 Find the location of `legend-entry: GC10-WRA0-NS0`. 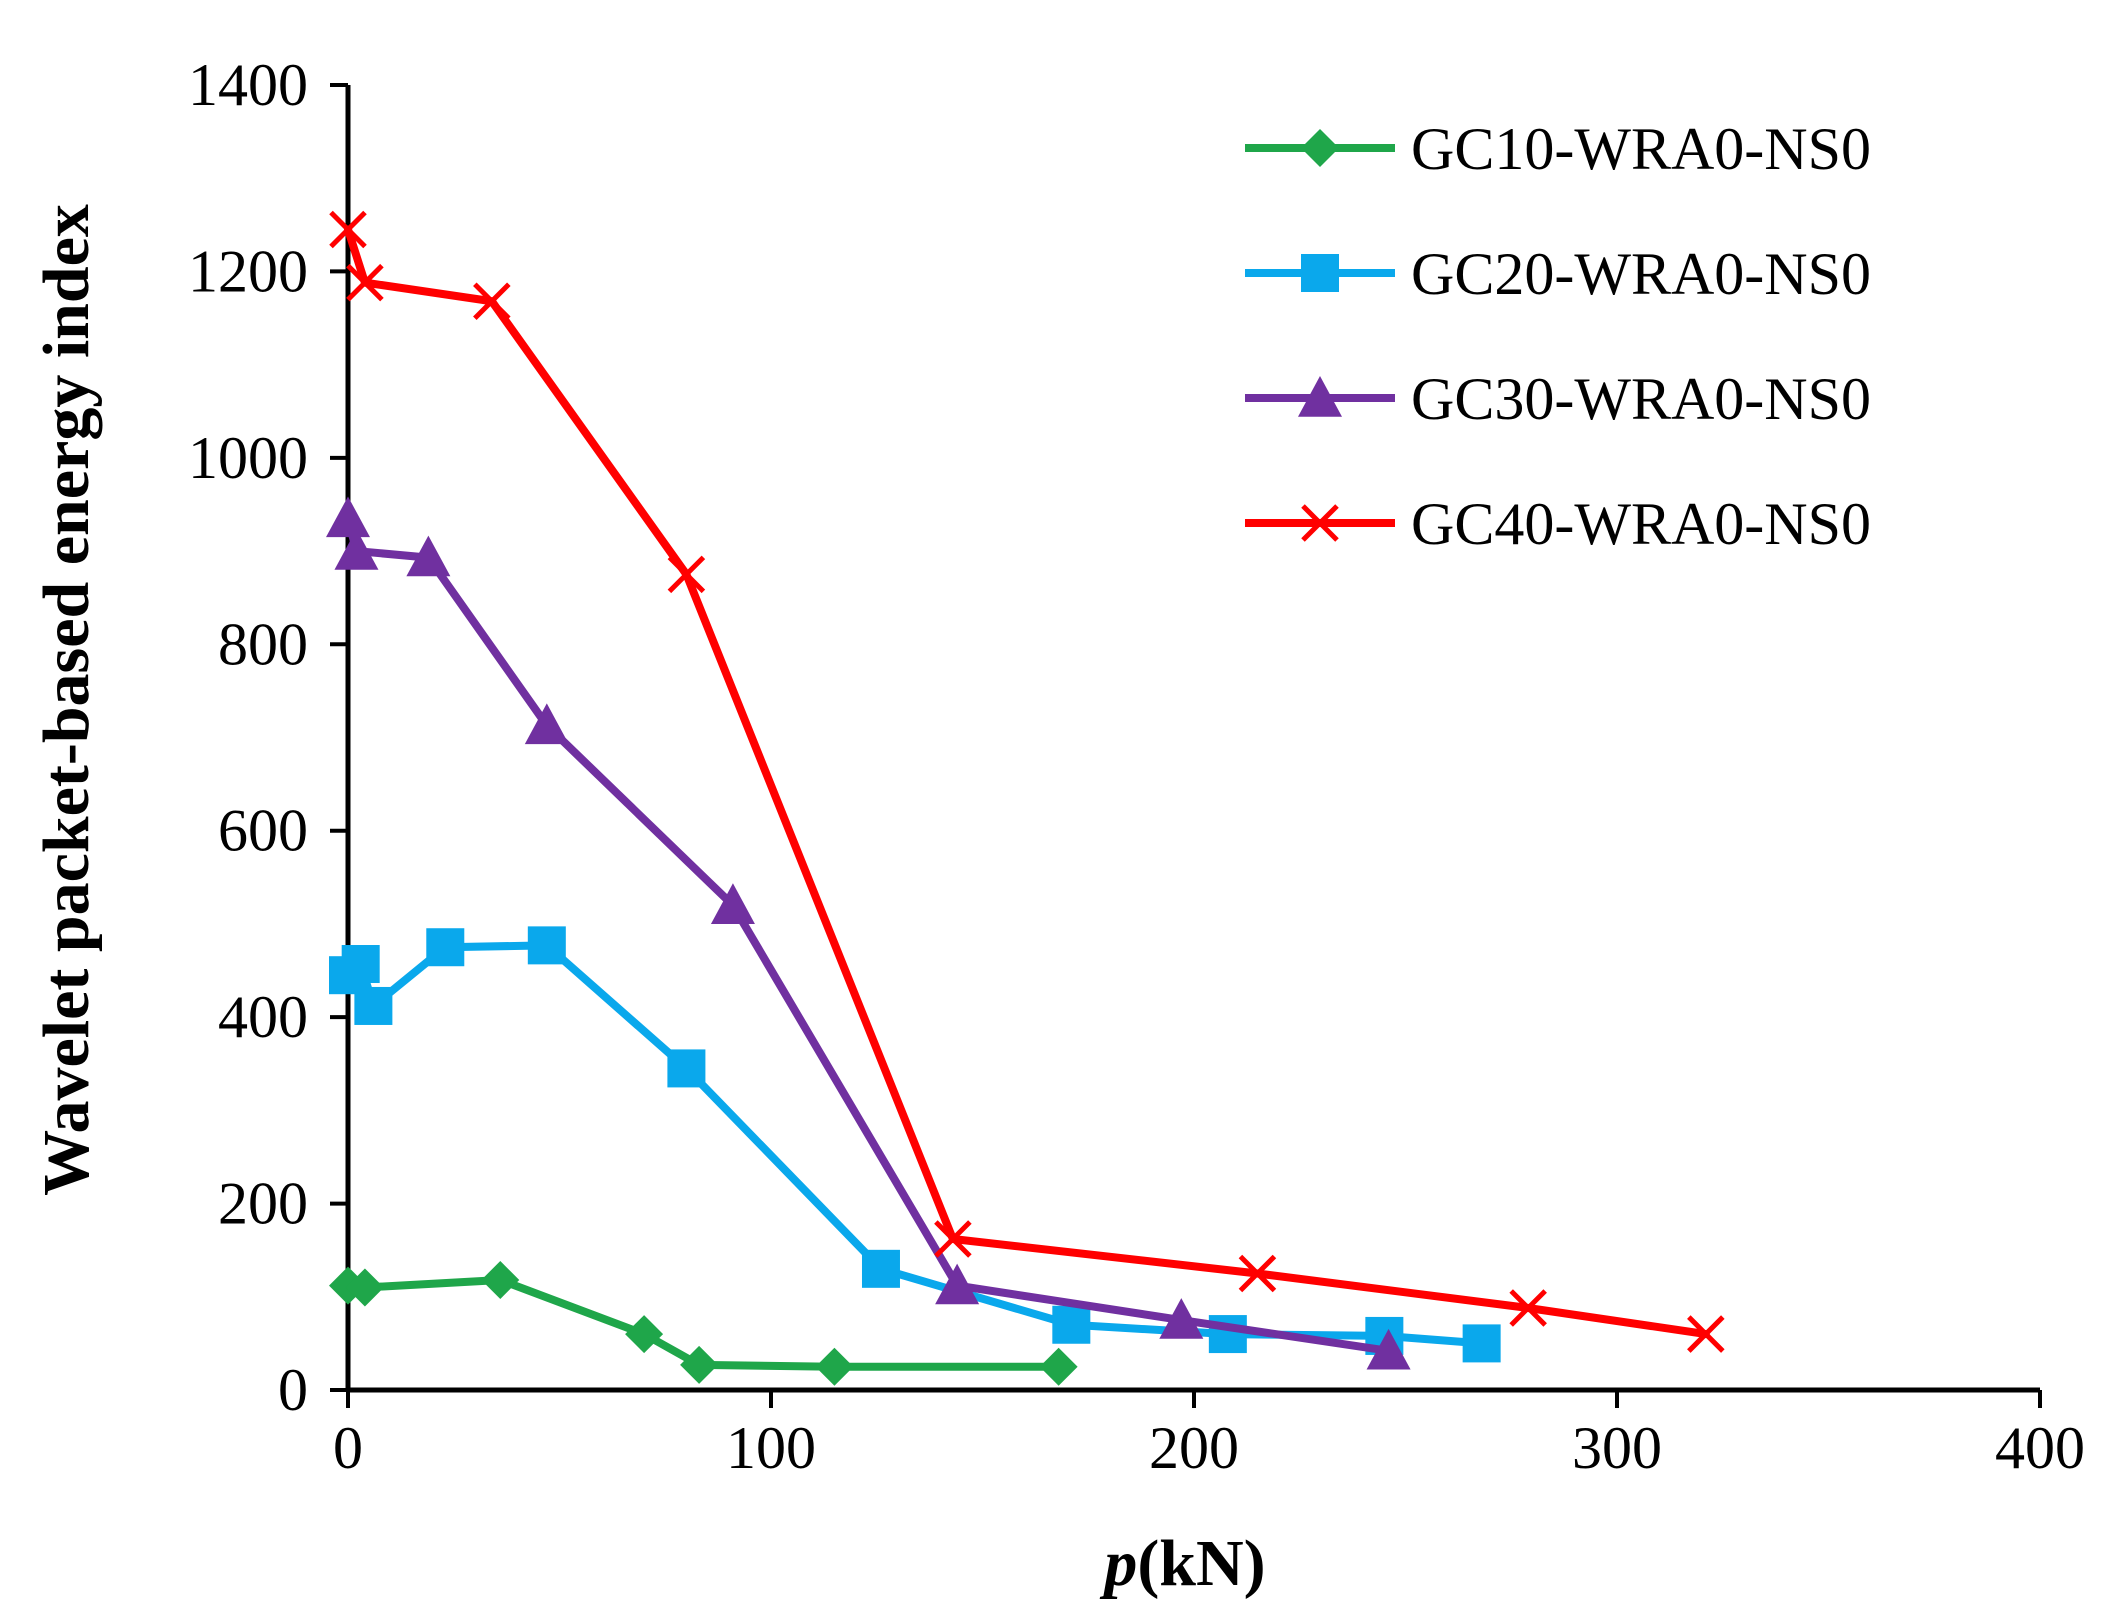

legend-entry: GC10-WRA0-NS0 is located at coordinates (1558, 149).